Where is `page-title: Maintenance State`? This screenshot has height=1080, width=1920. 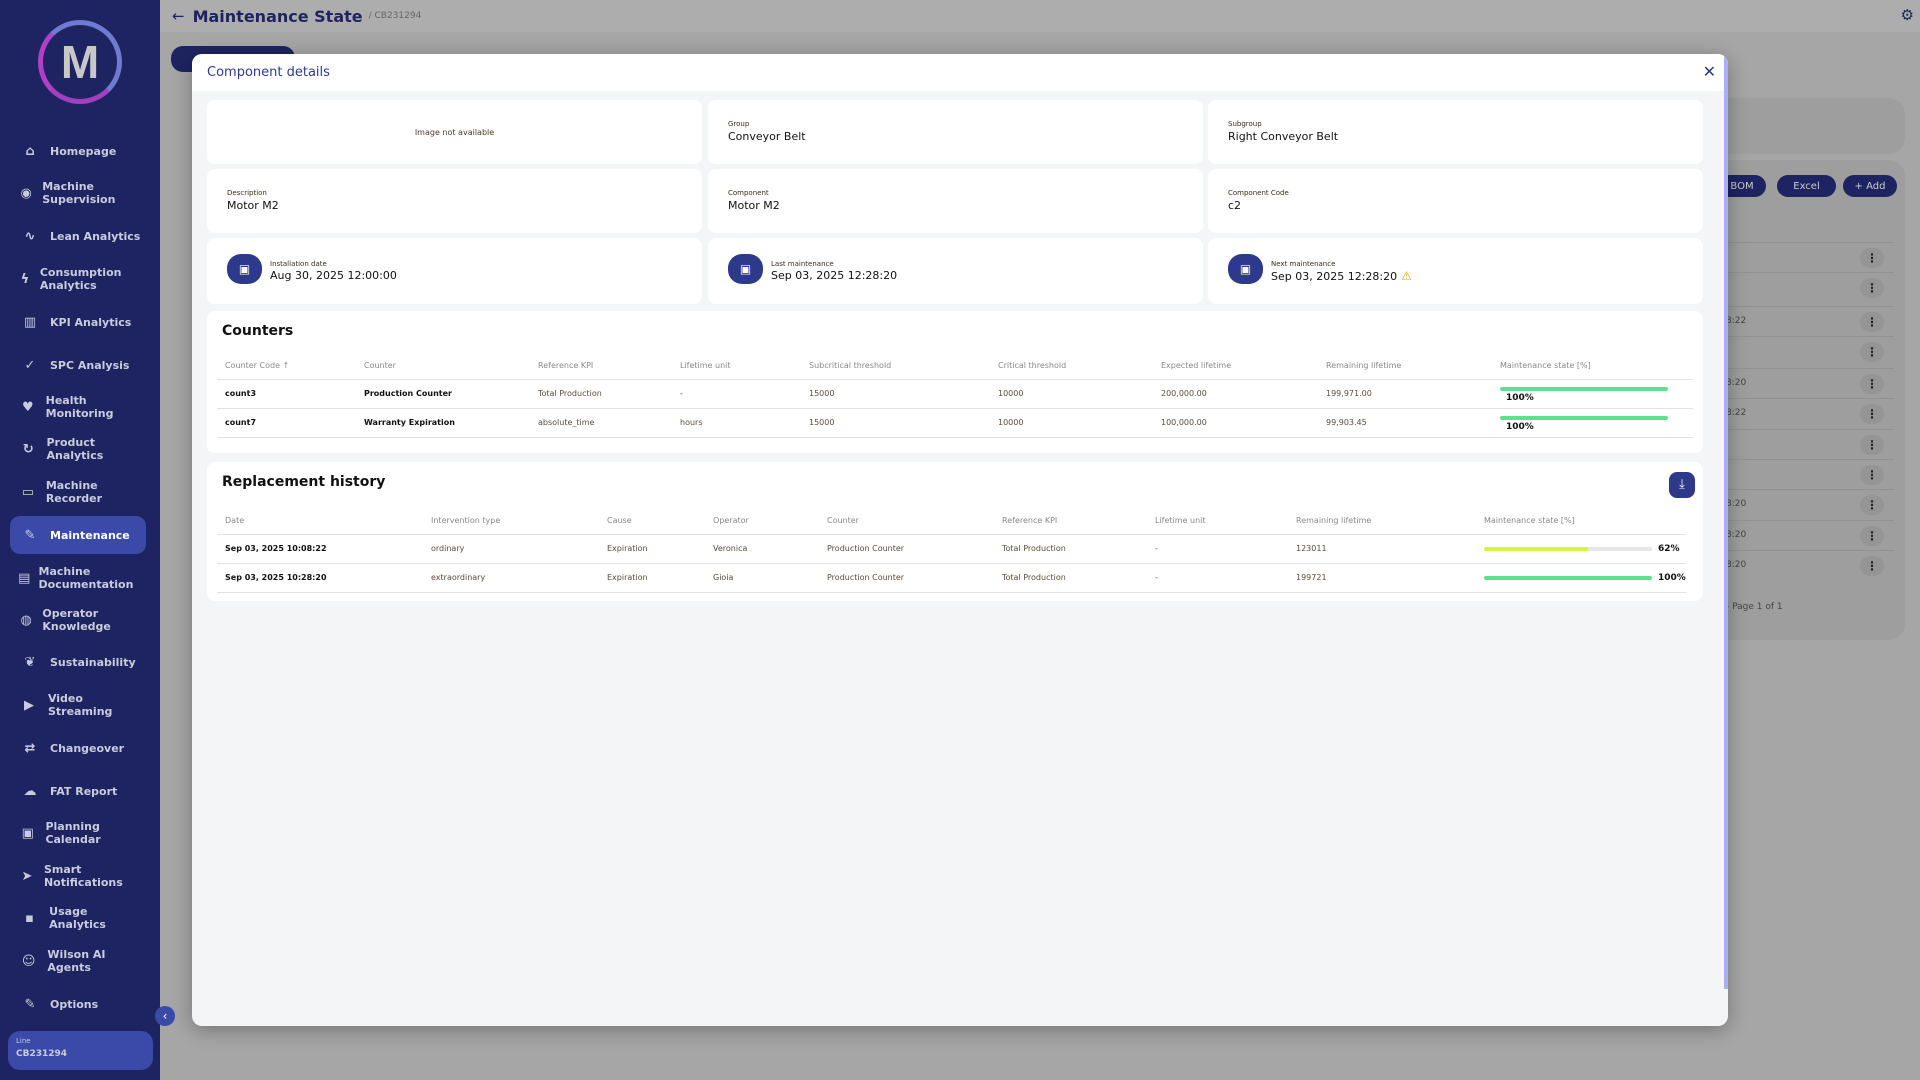 page-title: Maintenance State is located at coordinates (277, 16).